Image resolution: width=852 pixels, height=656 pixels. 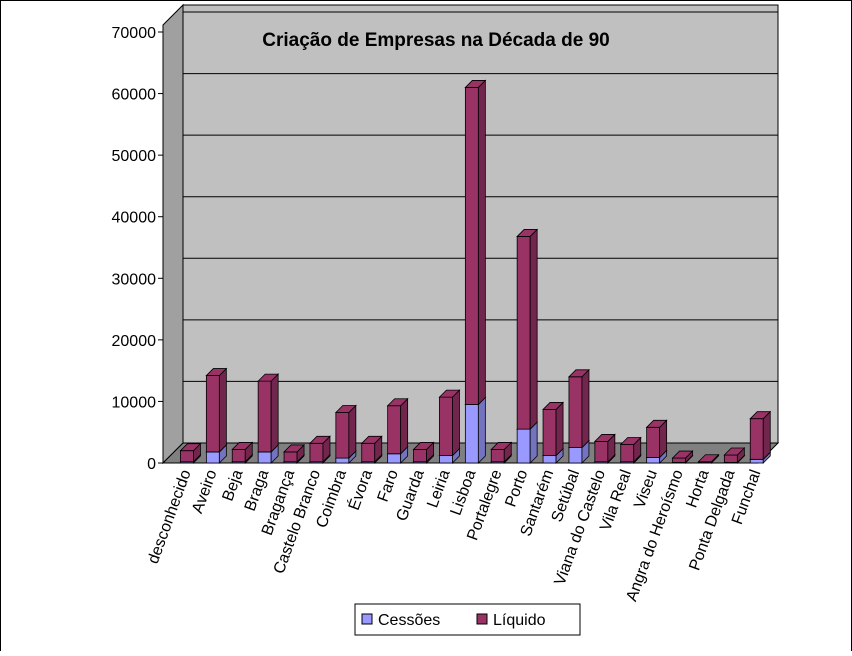 I want to click on chart-title: Criação de Empresas na Década de 90, so click(x=435, y=40).